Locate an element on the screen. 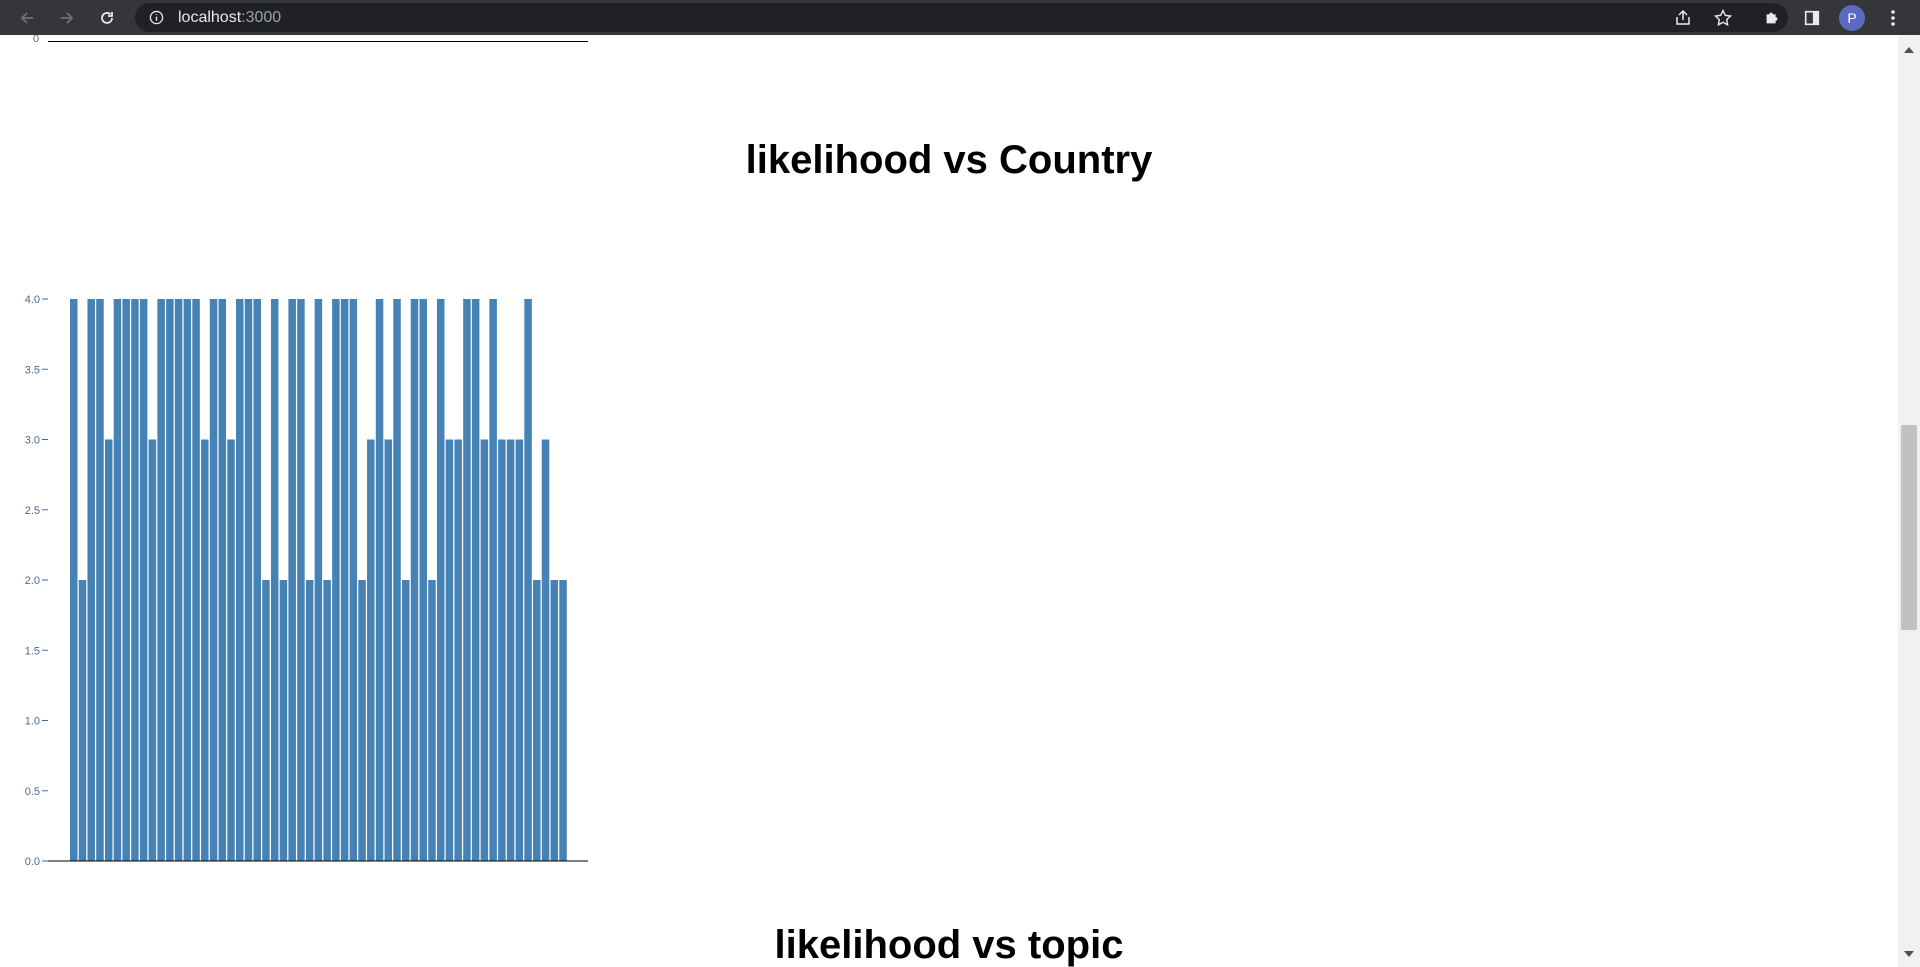 This screenshot has width=1920, height=967. y-tick-label: 3.0 is located at coordinates (32, 441).